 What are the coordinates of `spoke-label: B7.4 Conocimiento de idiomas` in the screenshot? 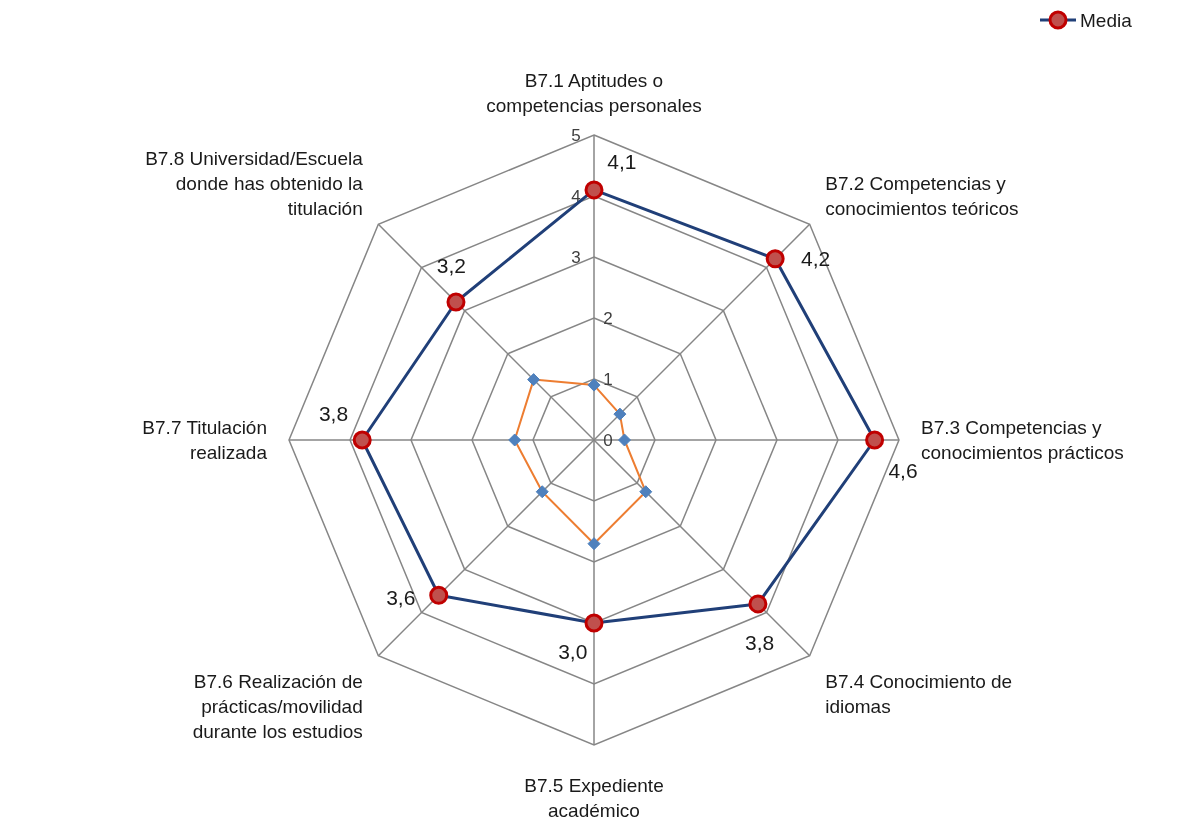 It's located at (919, 693).